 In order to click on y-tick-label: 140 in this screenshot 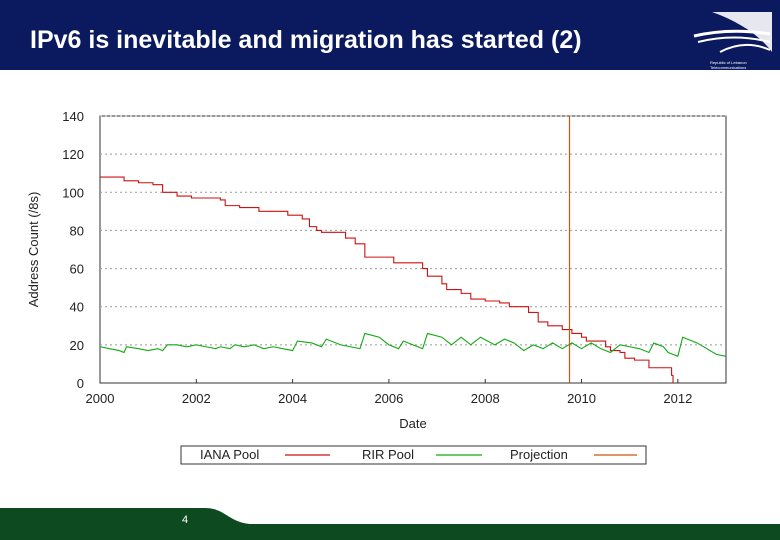, I will do `click(73, 116)`.